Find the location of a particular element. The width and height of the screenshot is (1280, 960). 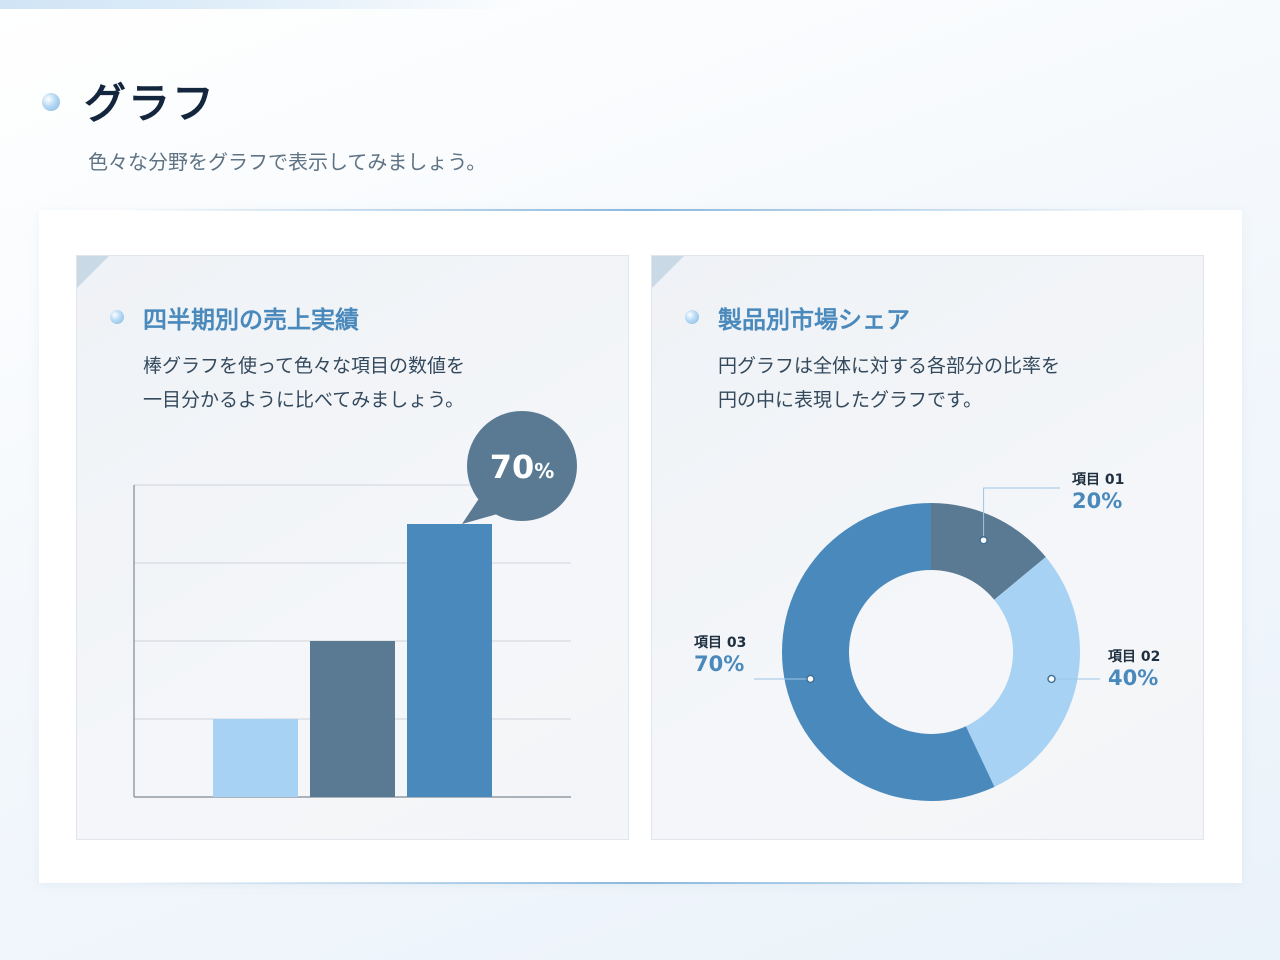

callout-value-label: 70% is located at coordinates (522, 467).